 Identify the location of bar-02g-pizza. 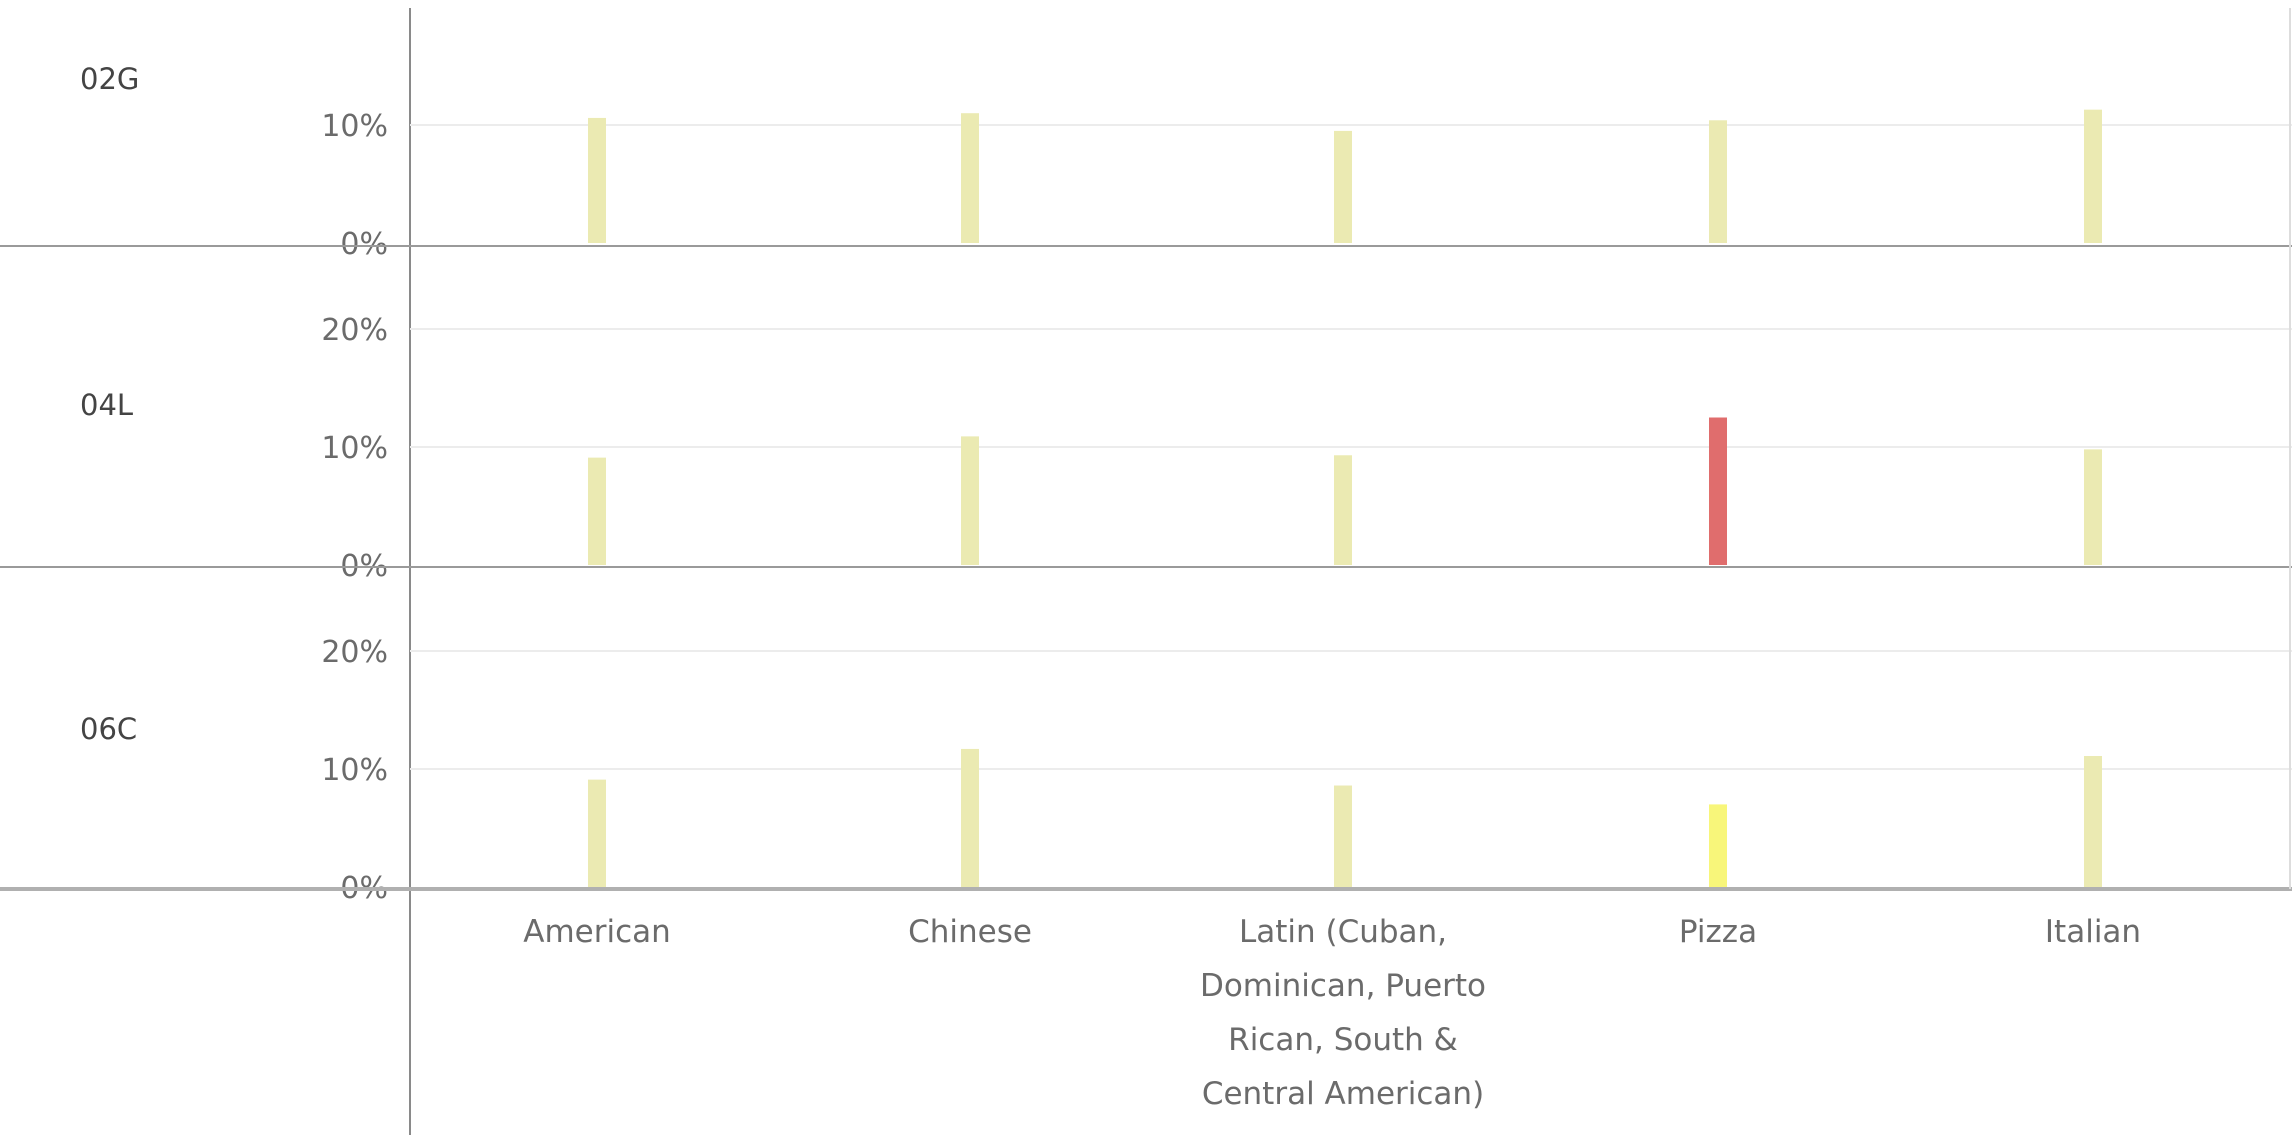
(1718, 181).